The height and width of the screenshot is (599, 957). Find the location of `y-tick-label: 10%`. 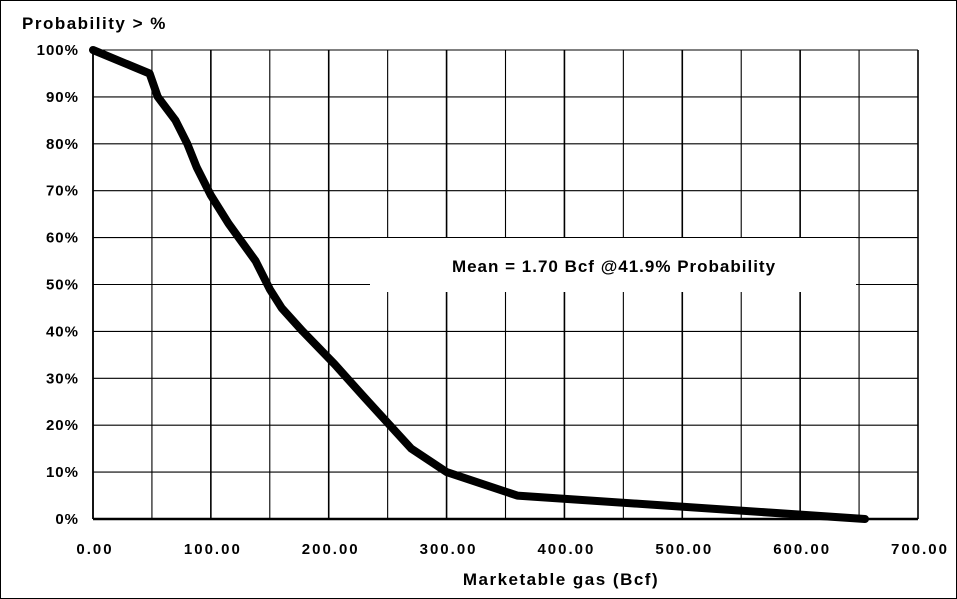

y-tick-label: 10% is located at coordinates (62, 472).